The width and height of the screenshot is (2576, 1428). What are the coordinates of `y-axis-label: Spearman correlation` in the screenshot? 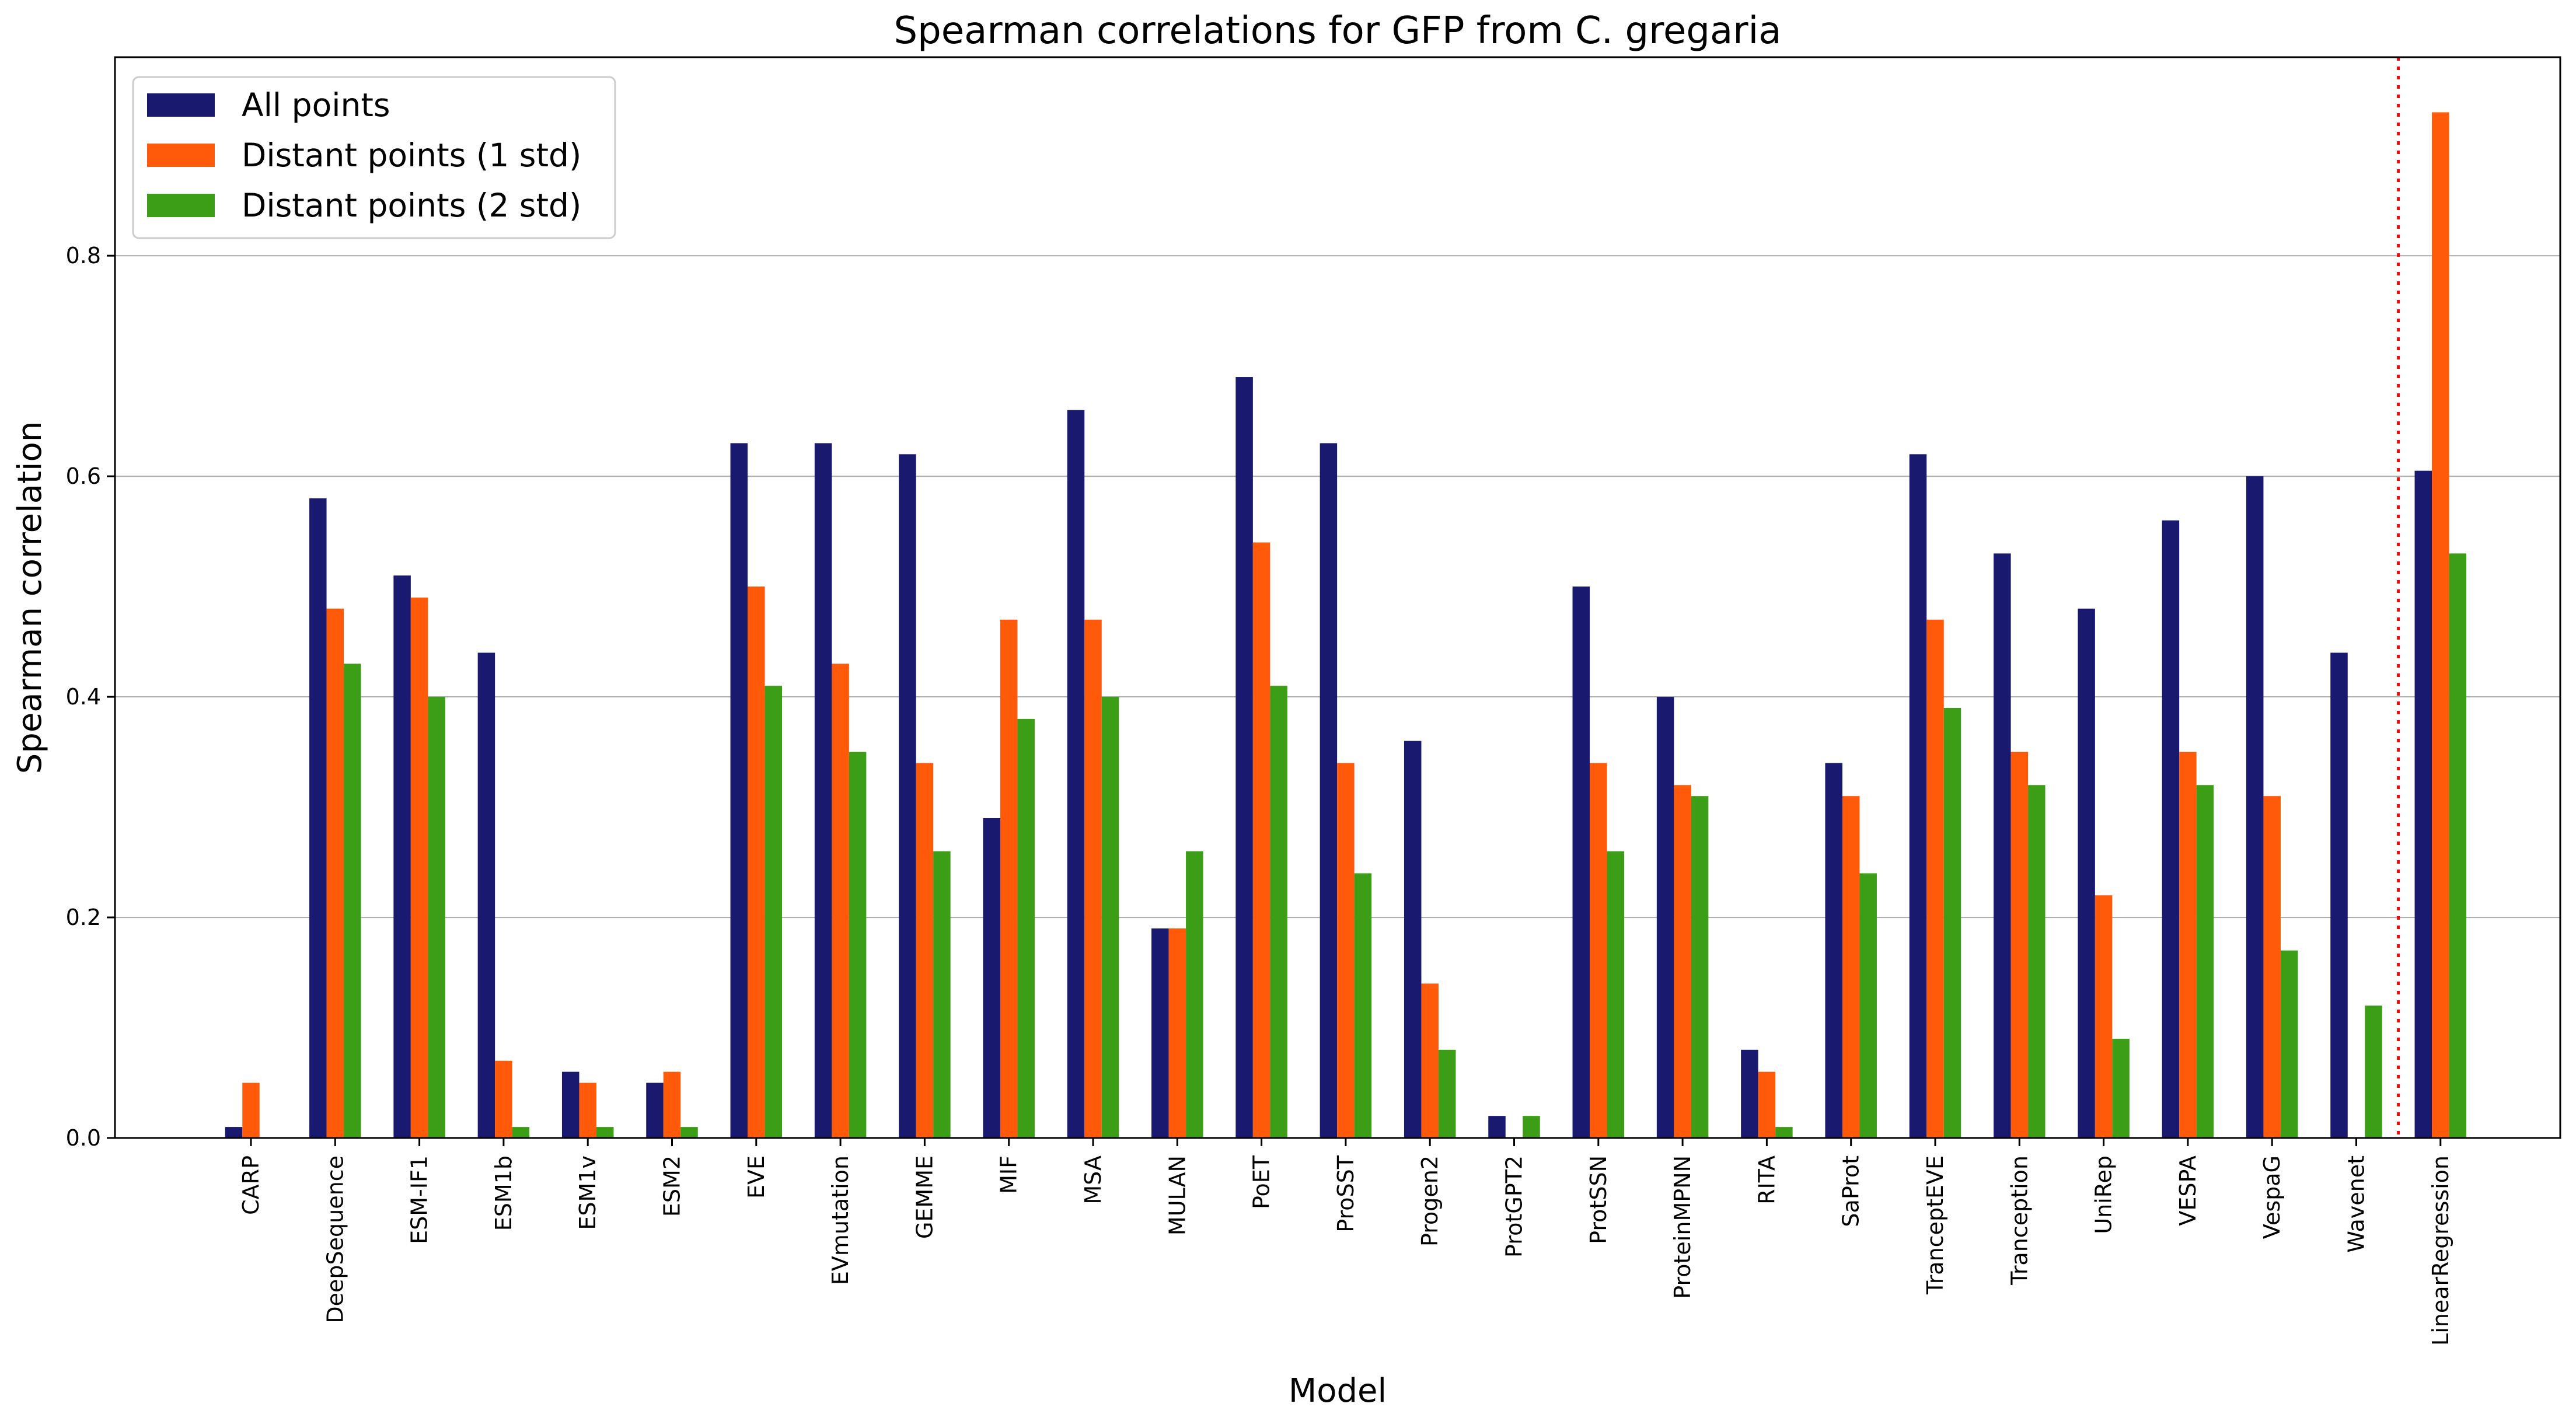 It's located at (30, 597).